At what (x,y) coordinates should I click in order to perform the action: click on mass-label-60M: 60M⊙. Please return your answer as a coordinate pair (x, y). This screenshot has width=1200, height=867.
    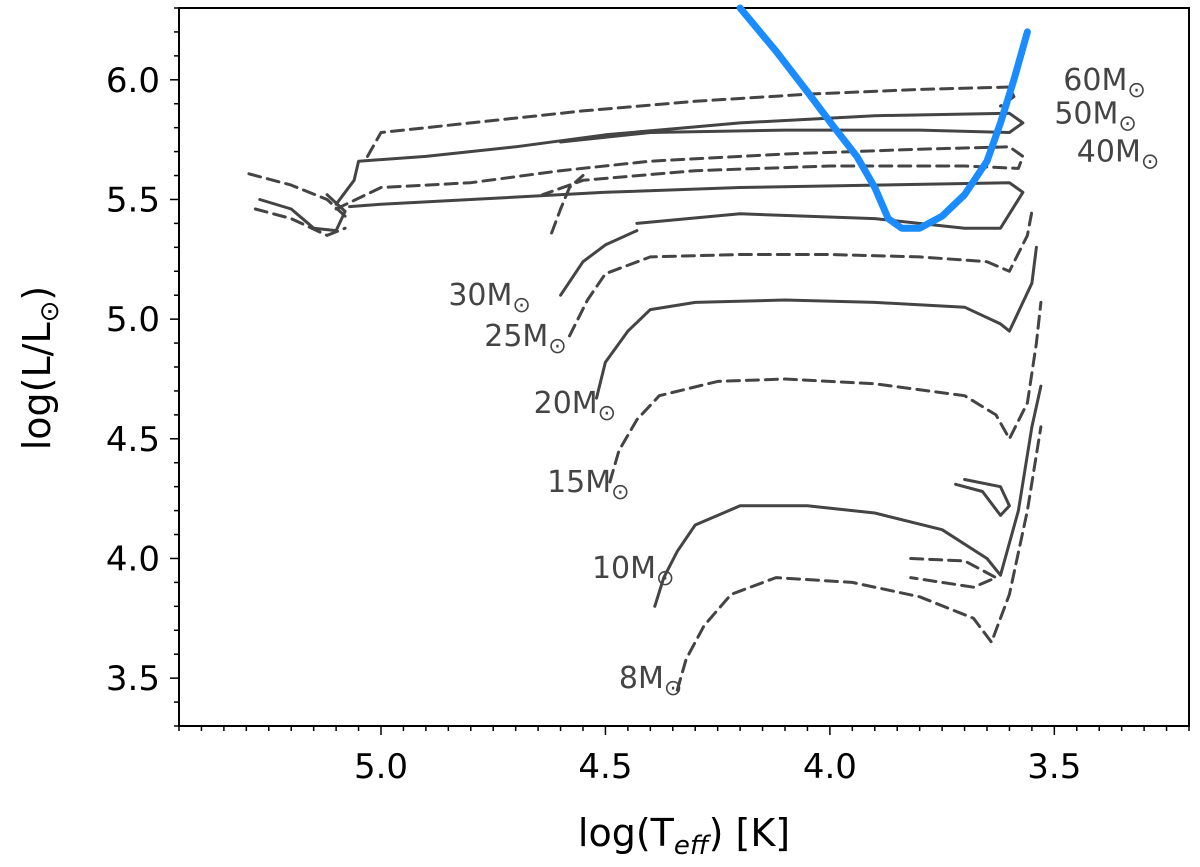
    Looking at the image, I should click on (1104, 83).